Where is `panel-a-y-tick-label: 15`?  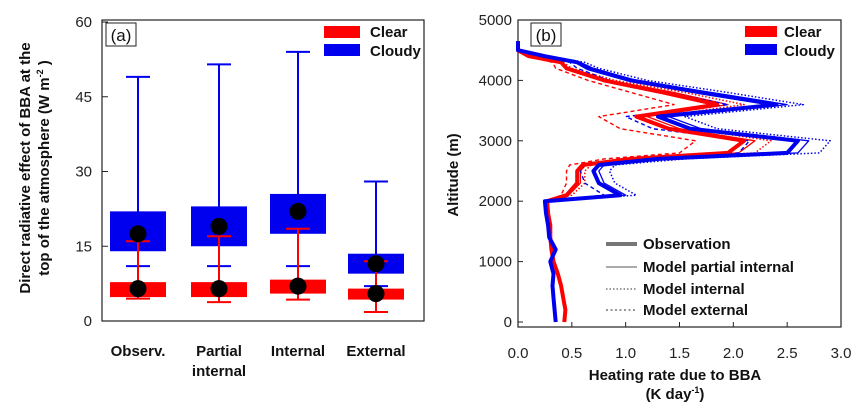
panel-a-y-tick-label: 15 is located at coordinates (83, 246).